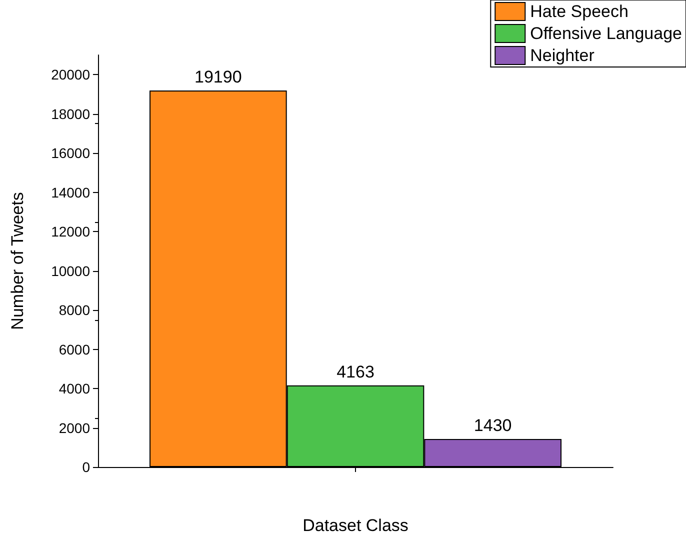 The image size is (686, 539). Describe the element at coordinates (74, 349) in the screenshot. I see `y-tick-label: 6000` at that location.